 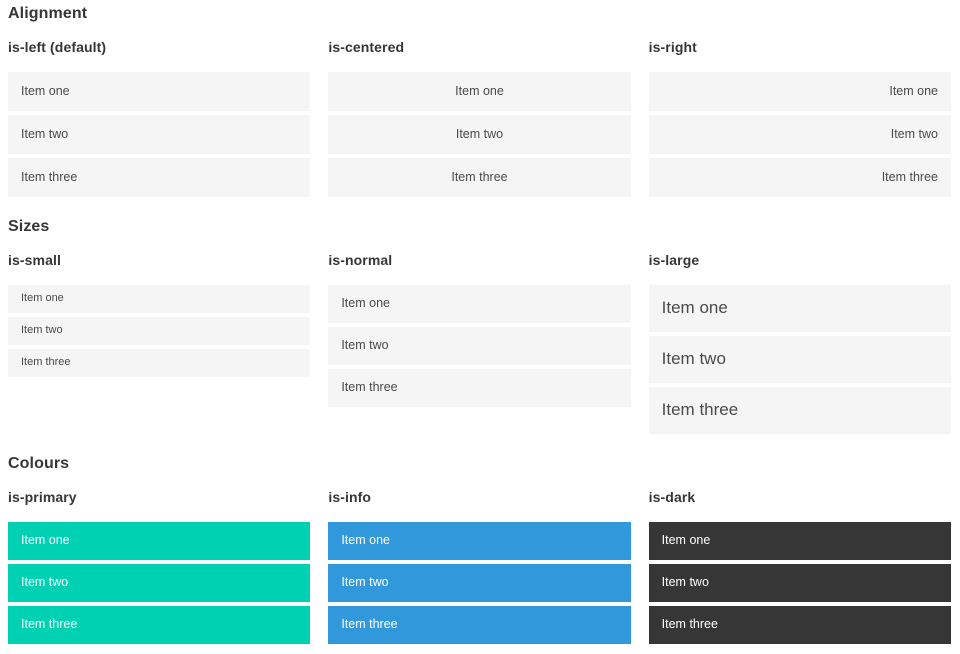 I want to click on section-title: Alignment, so click(x=48, y=13).